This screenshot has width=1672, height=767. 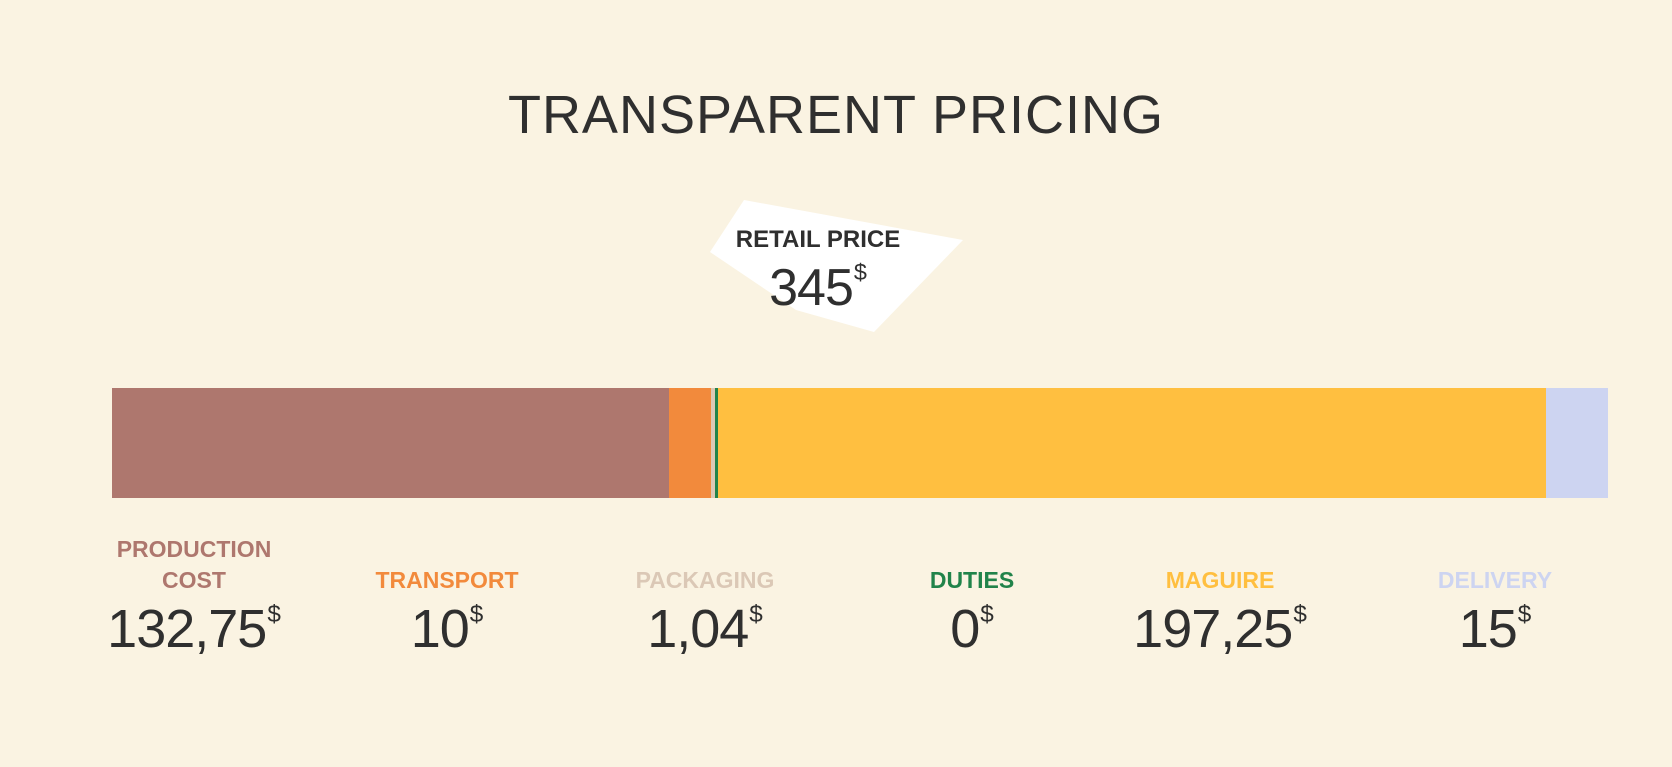 What do you see at coordinates (1495, 565) in the screenshot?
I see `cost-label-delivery: DELIVERY` at bounding box center [1495, 565].